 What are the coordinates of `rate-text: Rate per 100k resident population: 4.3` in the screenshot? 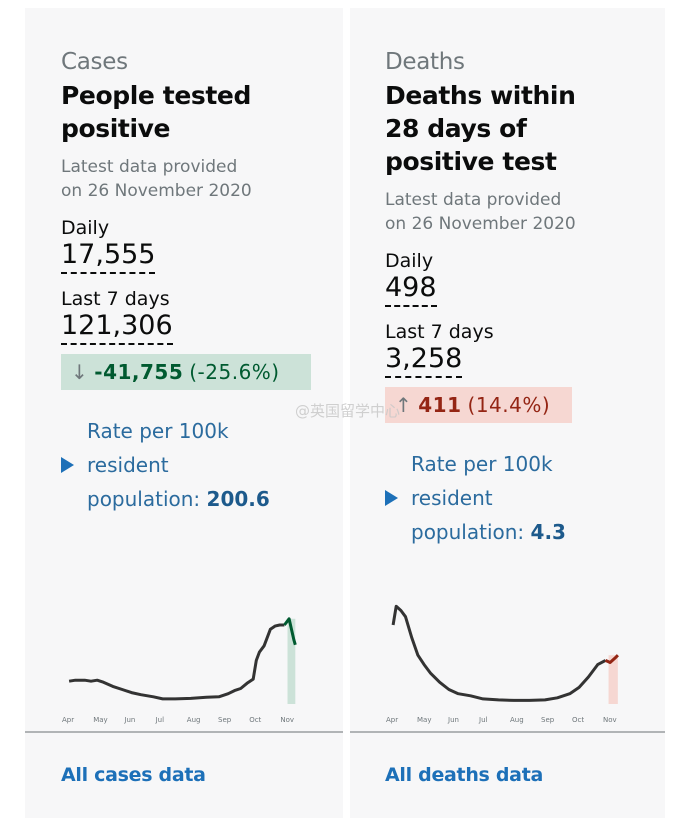 It's located at (488, 498).